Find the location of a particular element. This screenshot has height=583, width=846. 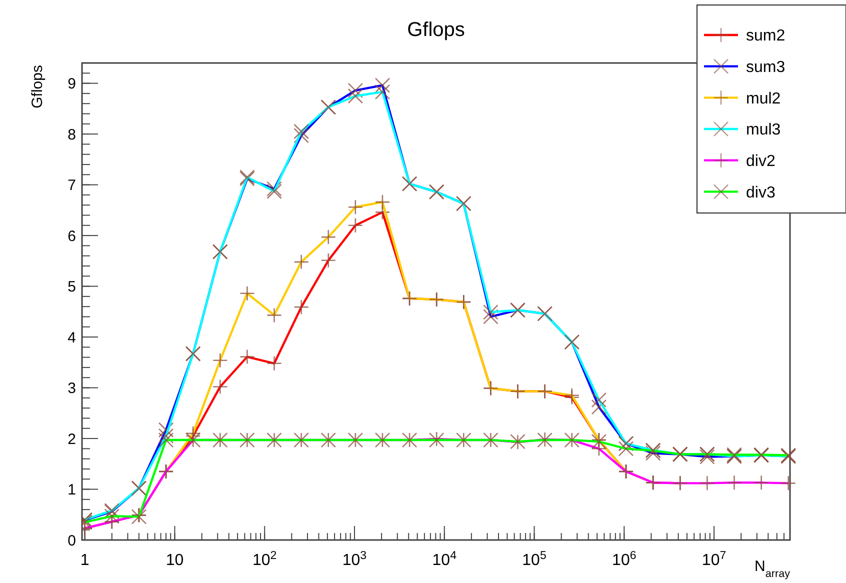

y-tick-label: 7 is located at coordinates (72, 185).